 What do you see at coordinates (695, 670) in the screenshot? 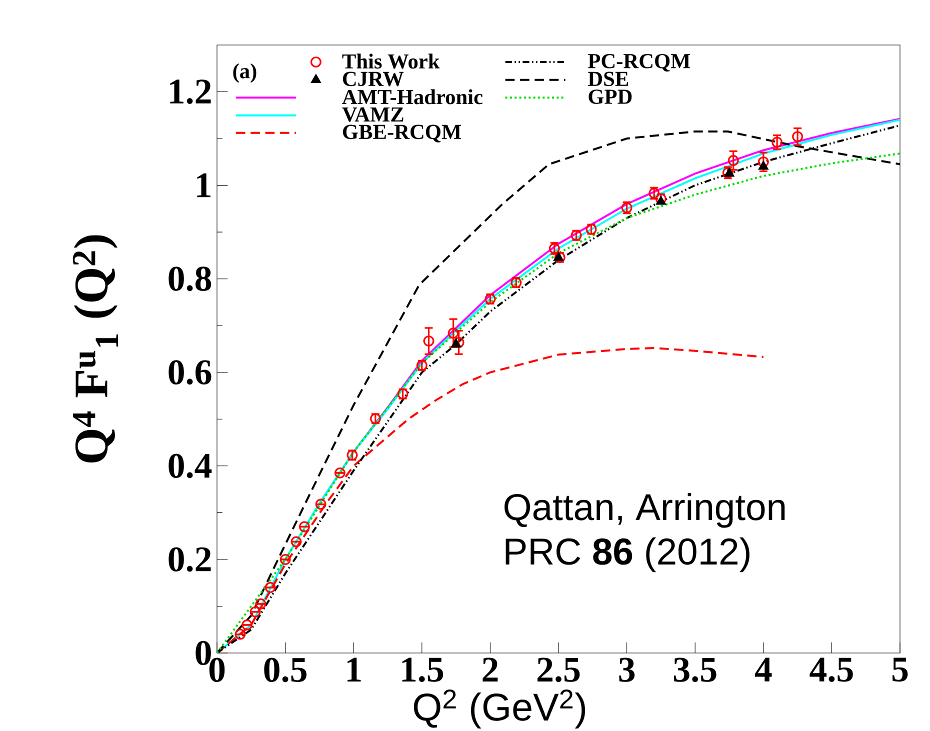
I see `x-tick-label: 3.5` at bounding box center [695, 670].